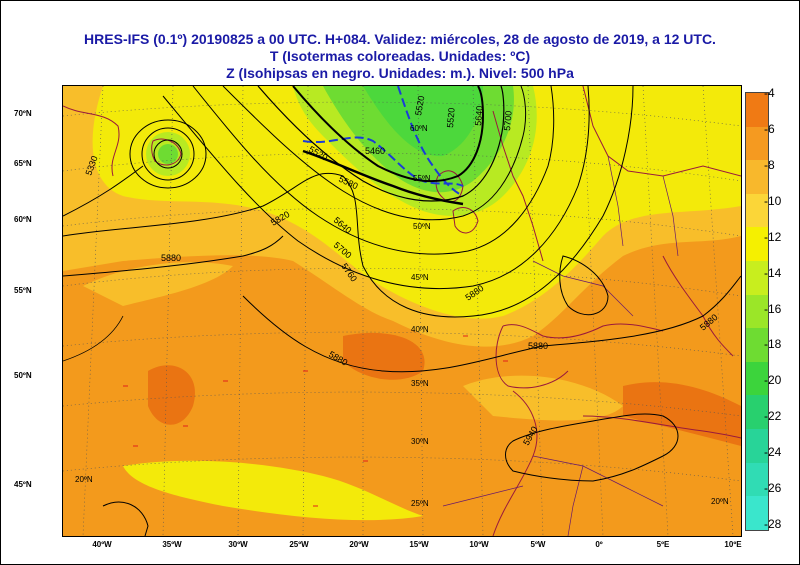 This screenshot has height=565, width=800. Describe the element at coordinates (299, 544) in the screenshot. I see `lon-label: 25ºW` at that location.